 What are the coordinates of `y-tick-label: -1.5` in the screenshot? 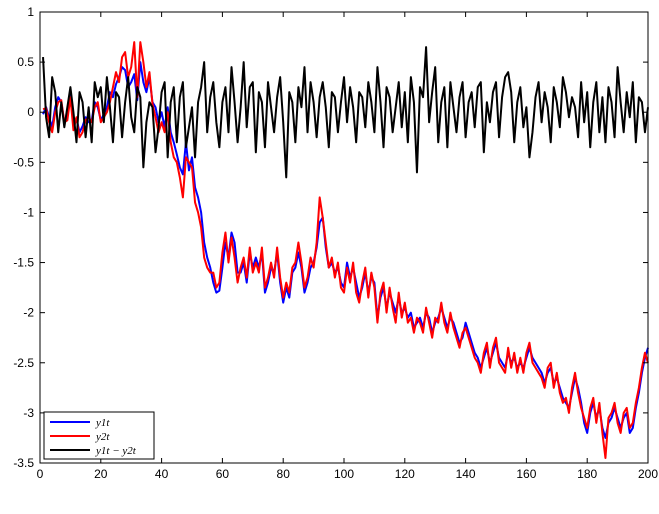 It's located at (23, 263).